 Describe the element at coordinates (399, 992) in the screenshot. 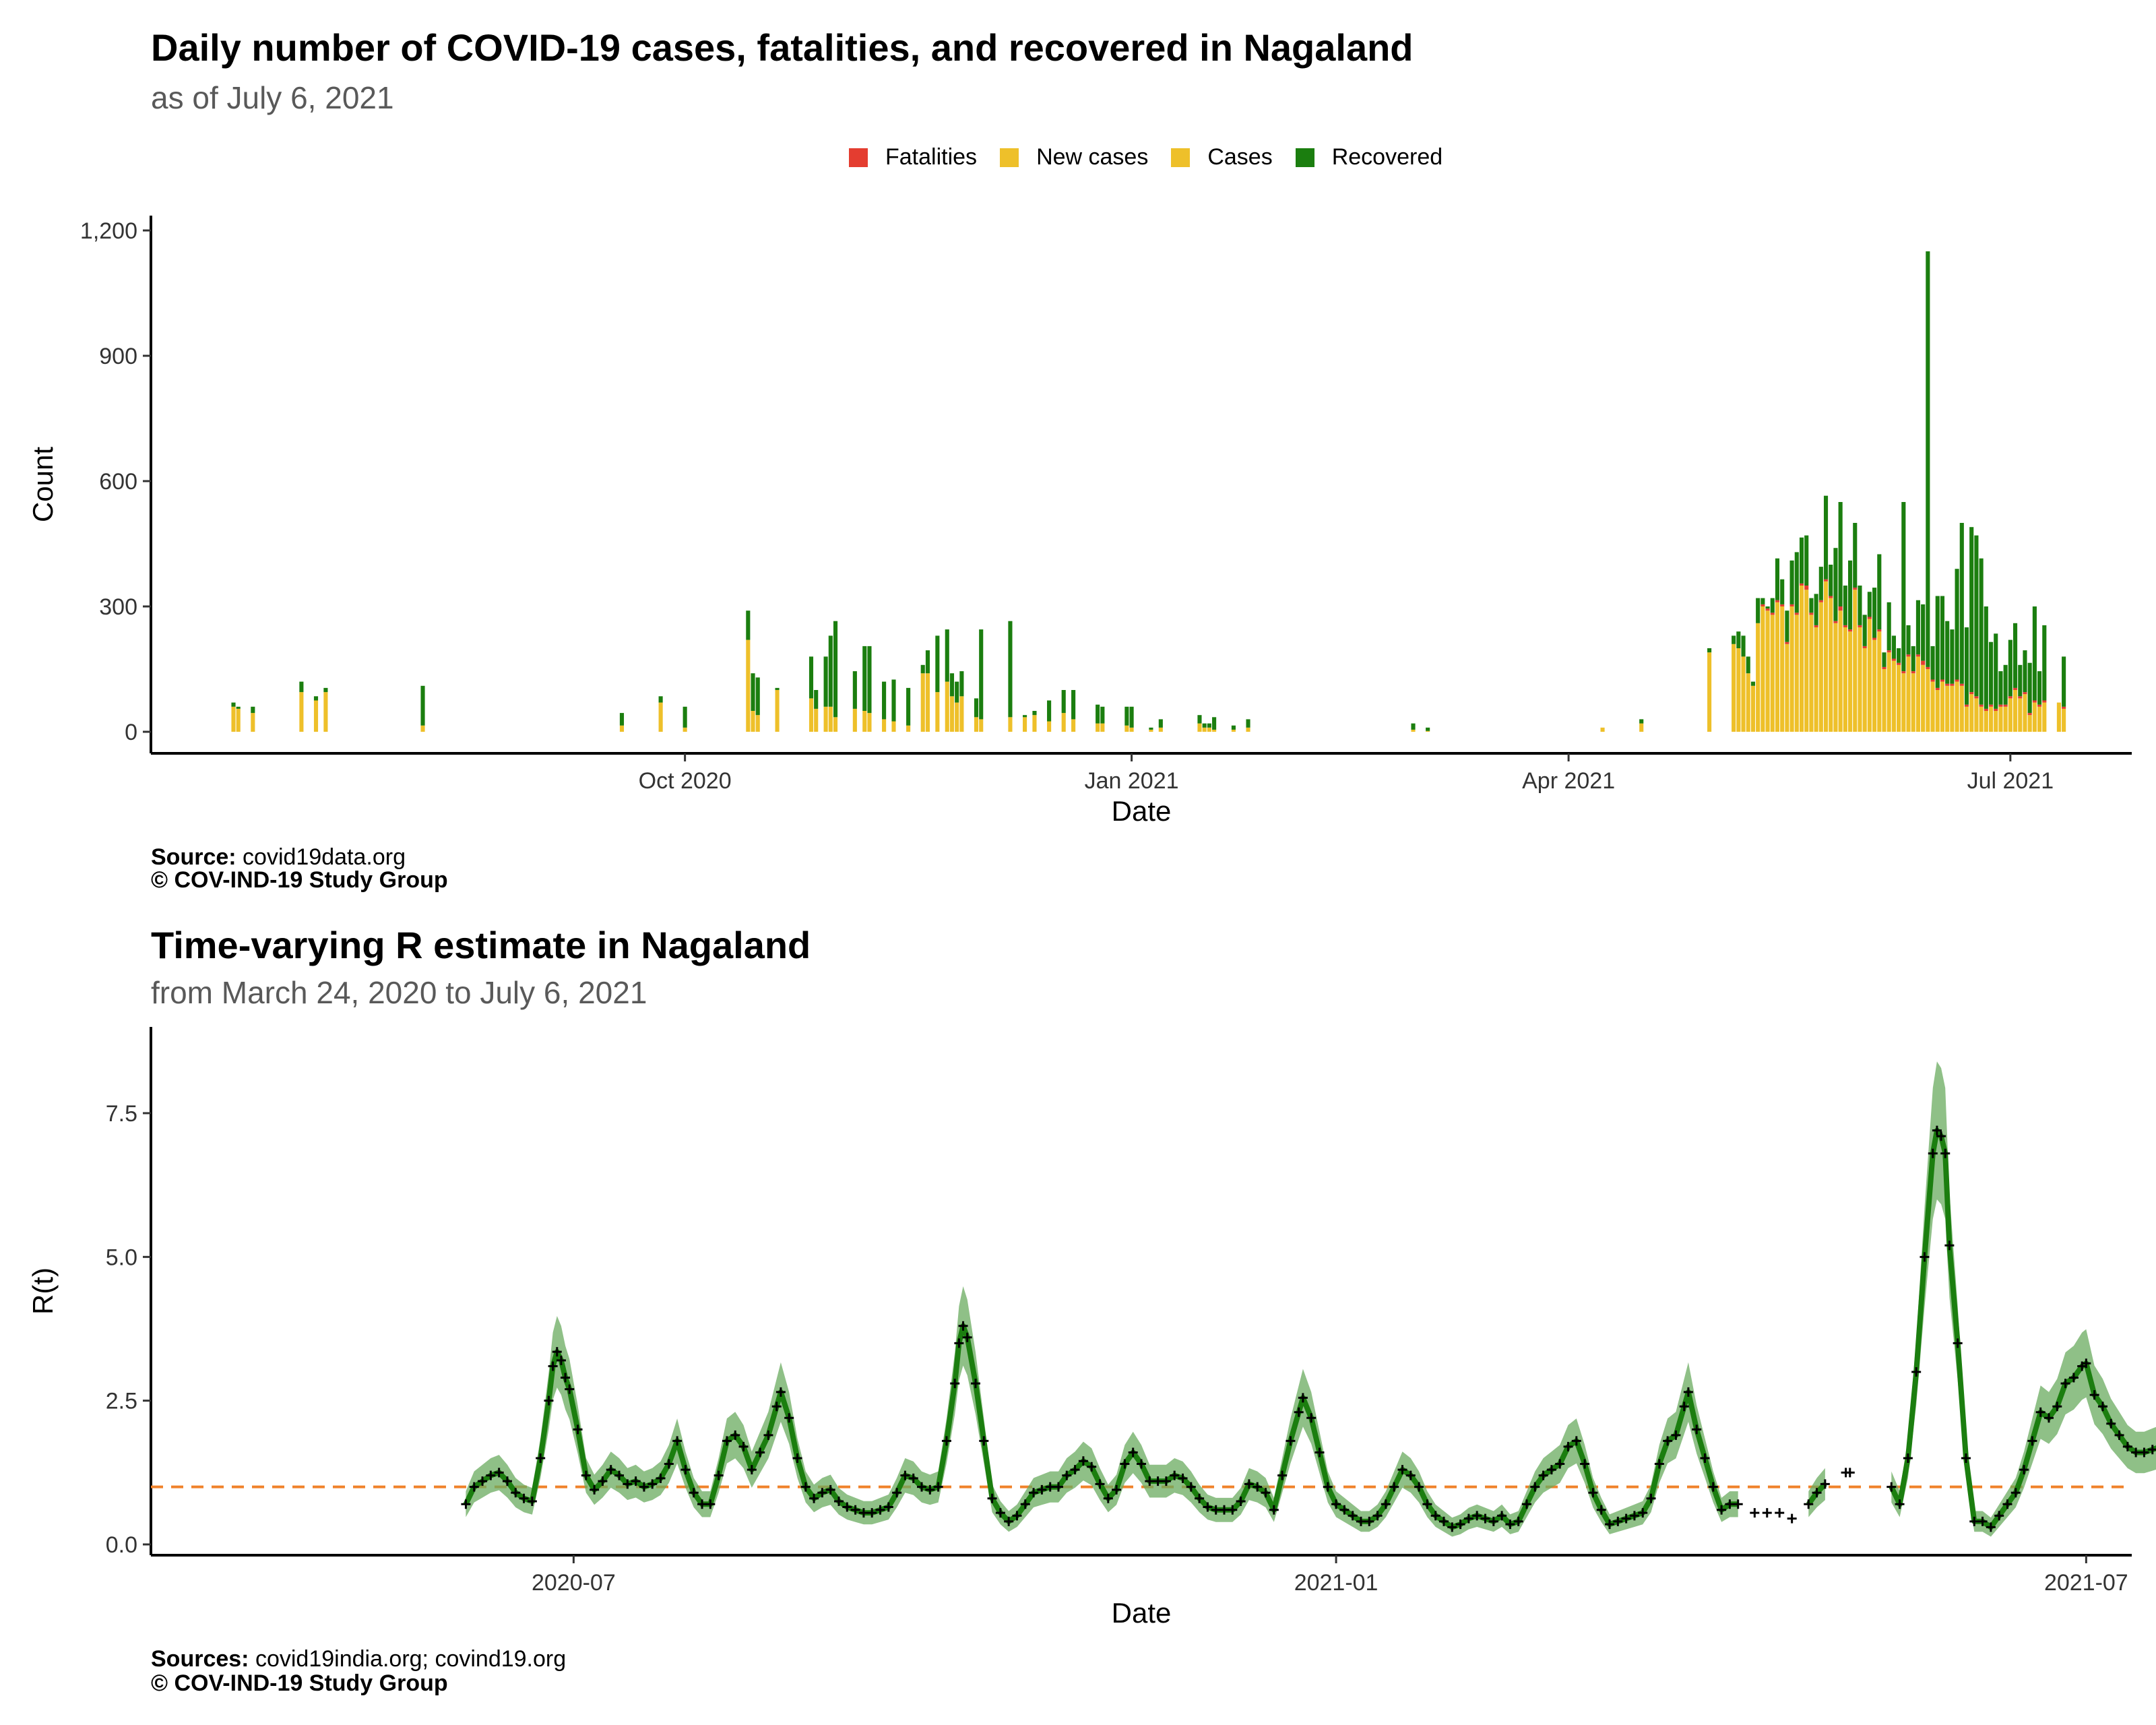

I see `chart2-subtitle: from March 24, 2020 to July 6, 2021` at that location.